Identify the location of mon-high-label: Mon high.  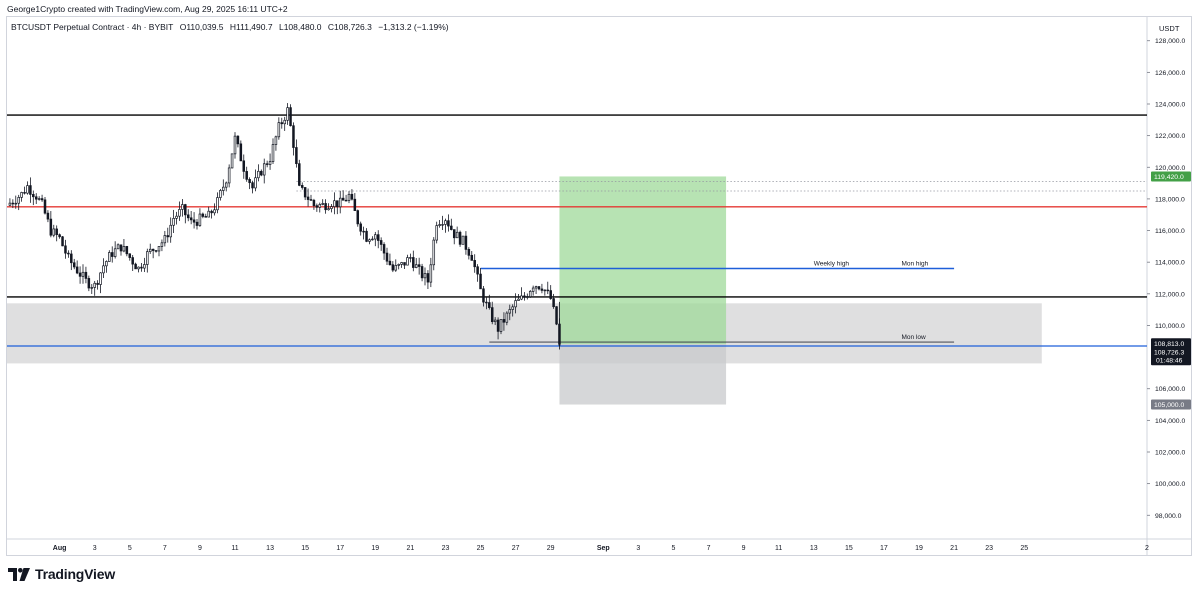
(914, 264).